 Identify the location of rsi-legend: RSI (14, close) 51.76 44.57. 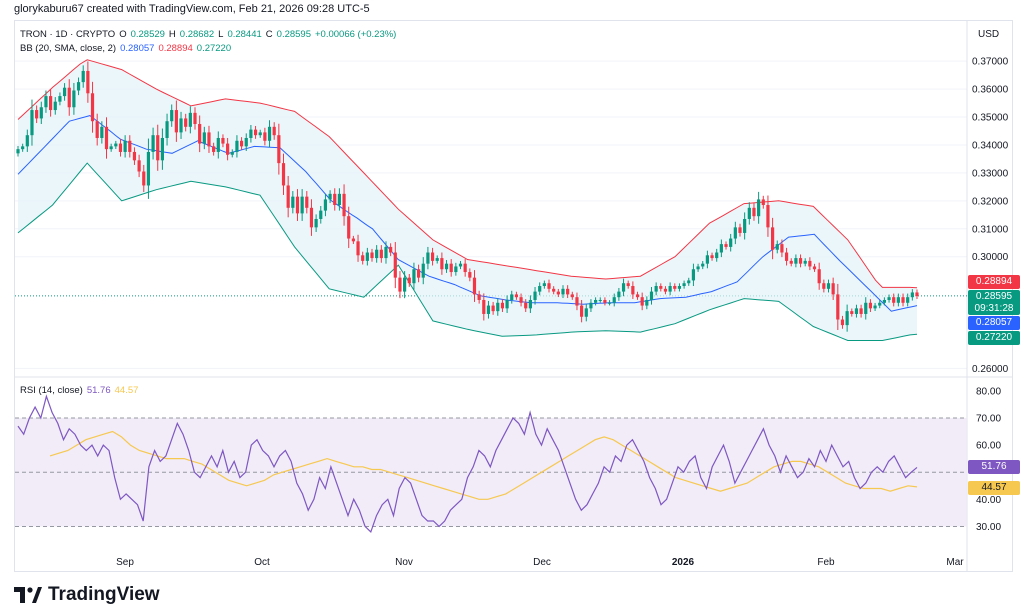
(79, 390).